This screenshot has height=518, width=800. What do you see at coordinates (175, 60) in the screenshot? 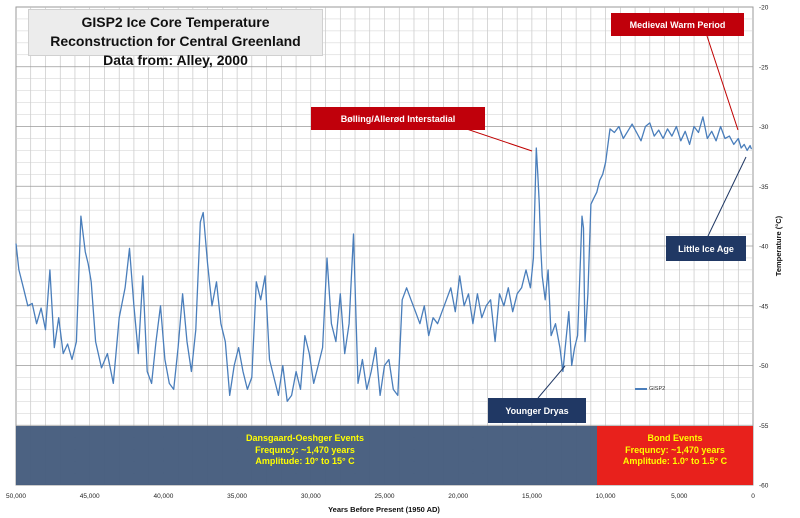
I see `chart-subtitle: Data from: Alley, 2000` at bounding box center [175, 60].